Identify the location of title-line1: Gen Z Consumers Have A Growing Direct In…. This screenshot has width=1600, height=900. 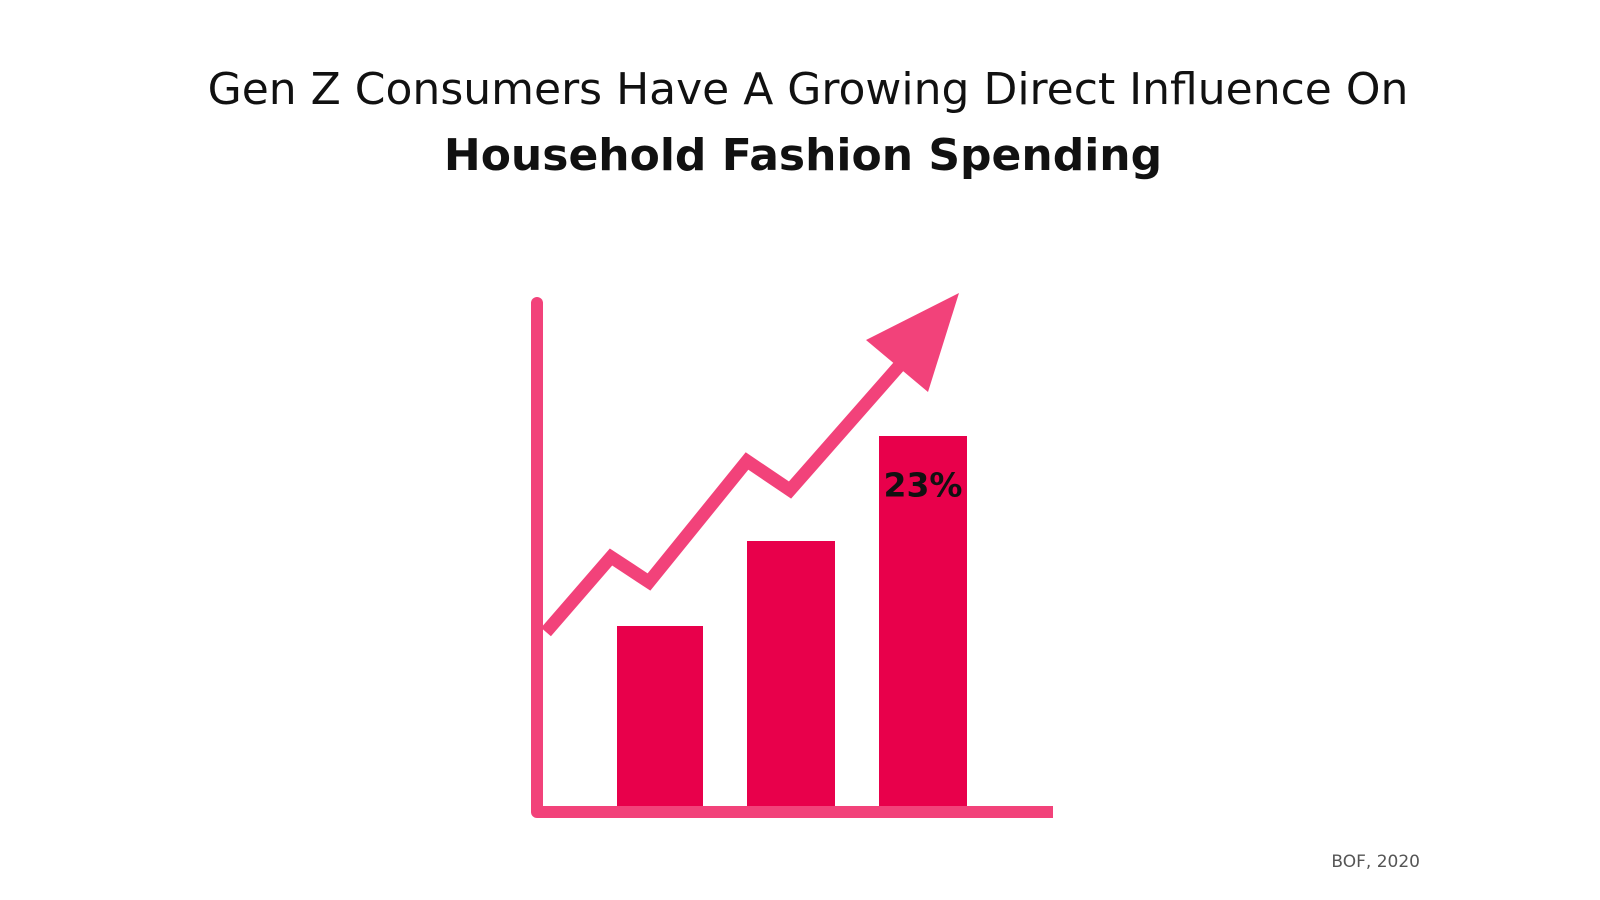
(808, 89).